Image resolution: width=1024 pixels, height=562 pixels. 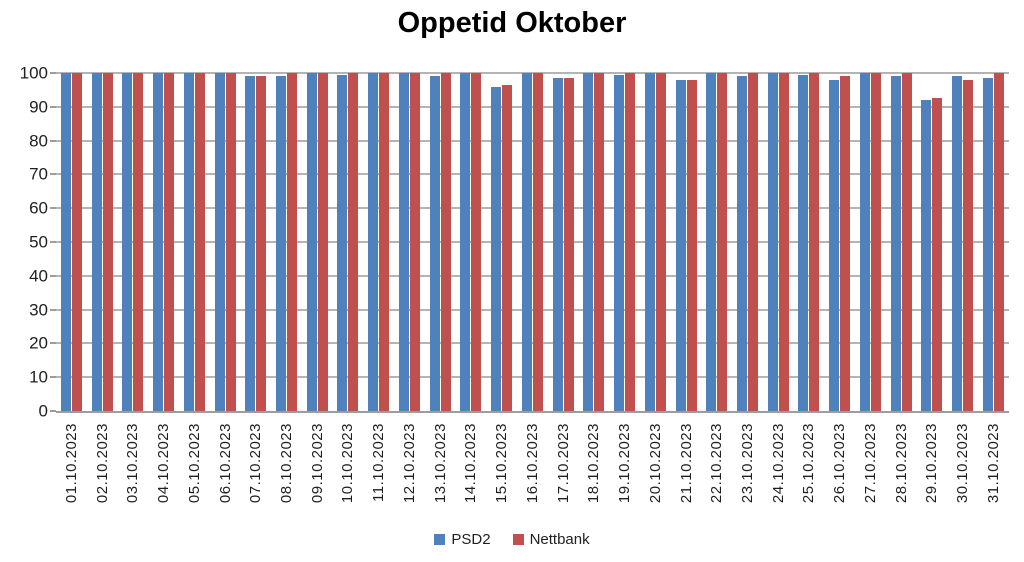 What do you see at coordinates (870, 463) in the screenshot?
I see `x-axis-label: 27.10.2023` at bounding box center [870, 463].